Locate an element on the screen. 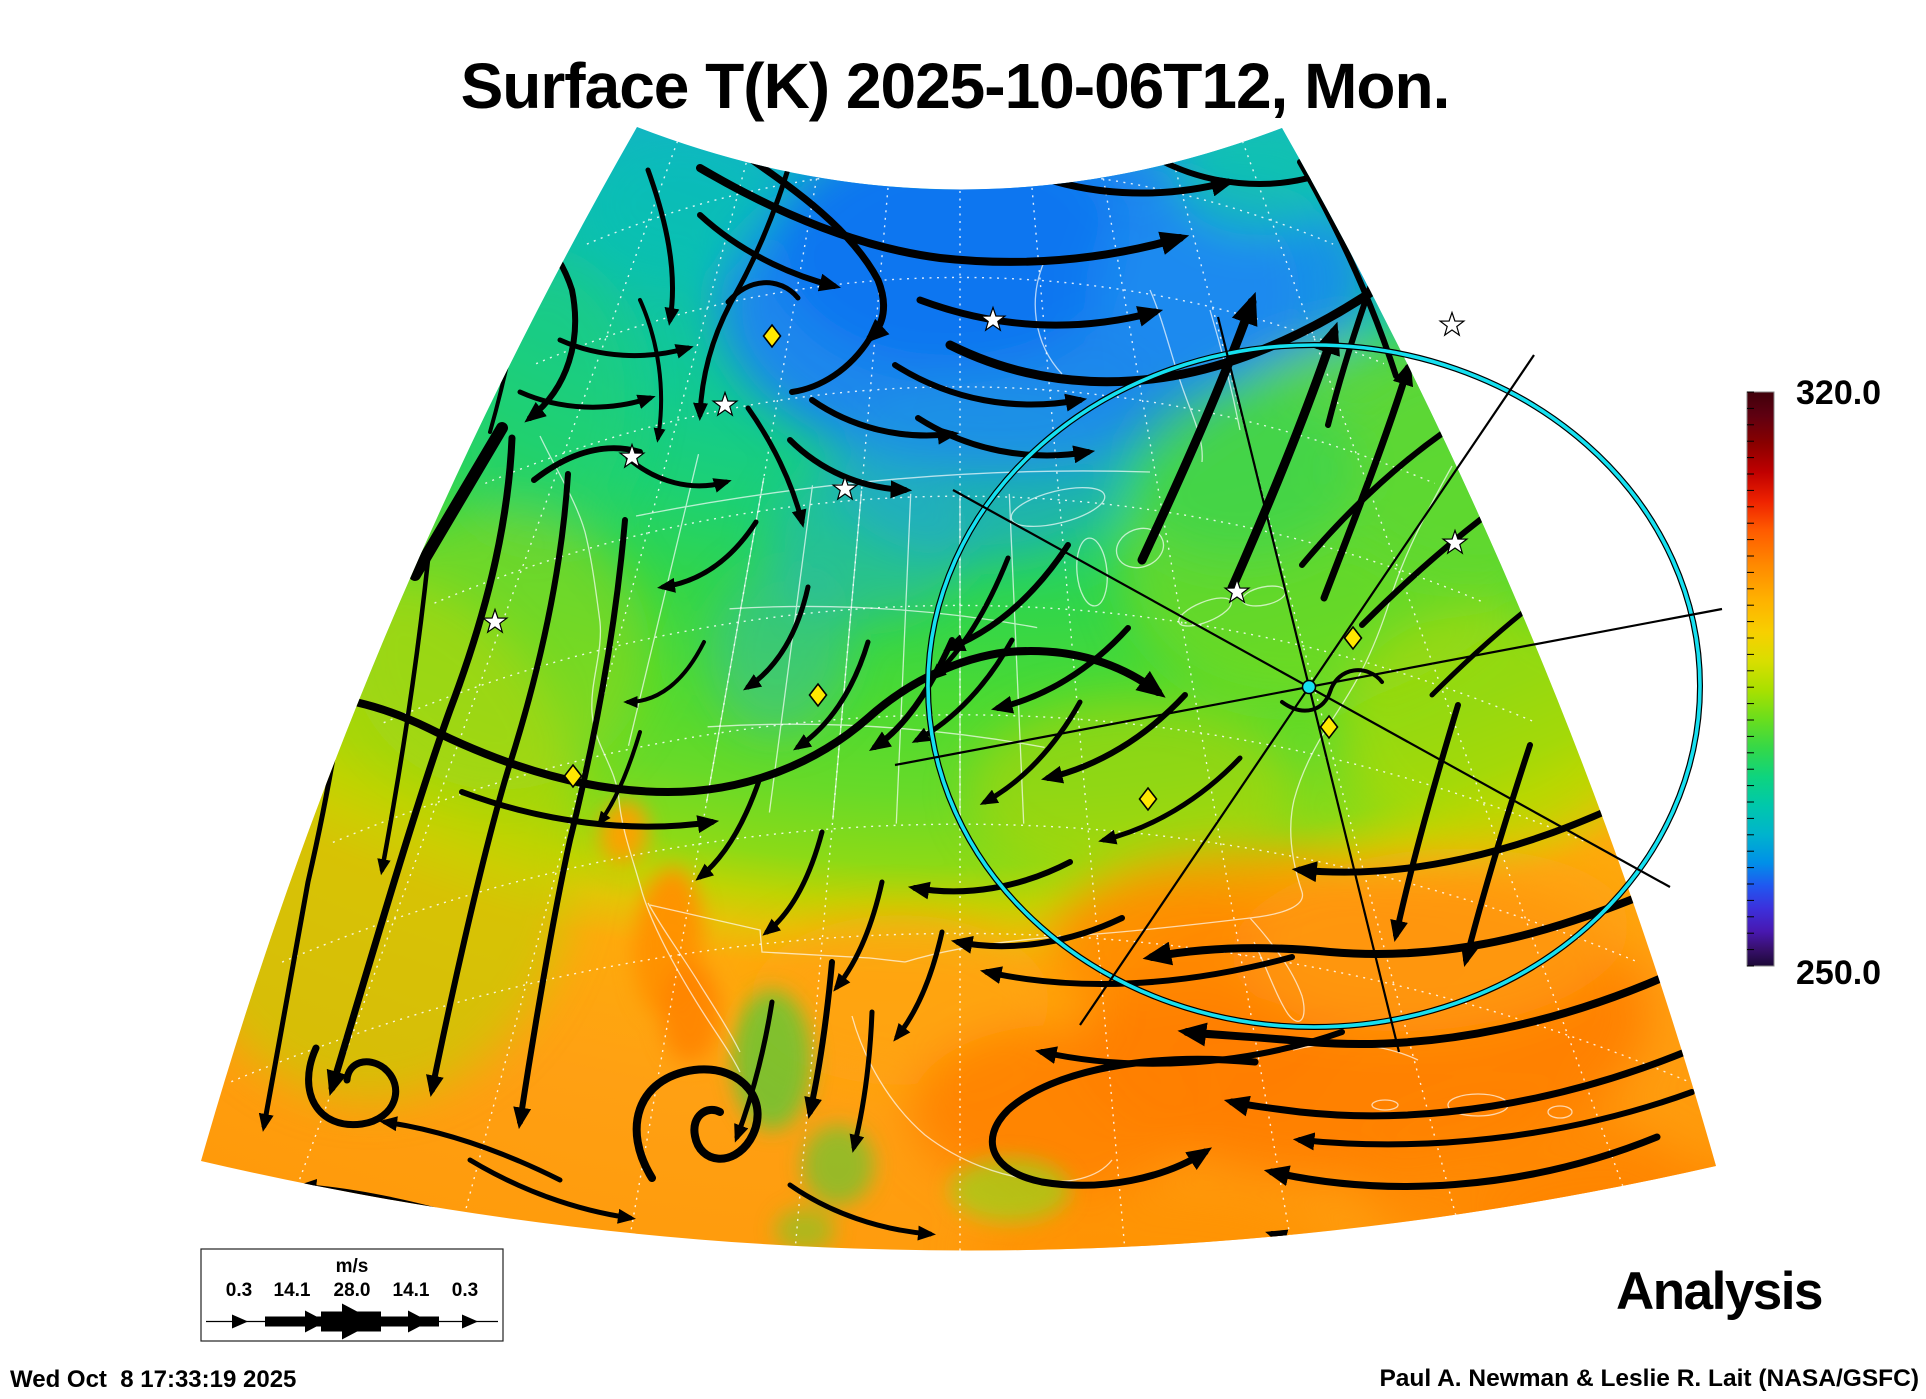  svg-text: 320.0 is located at coordinates (1838, 393).